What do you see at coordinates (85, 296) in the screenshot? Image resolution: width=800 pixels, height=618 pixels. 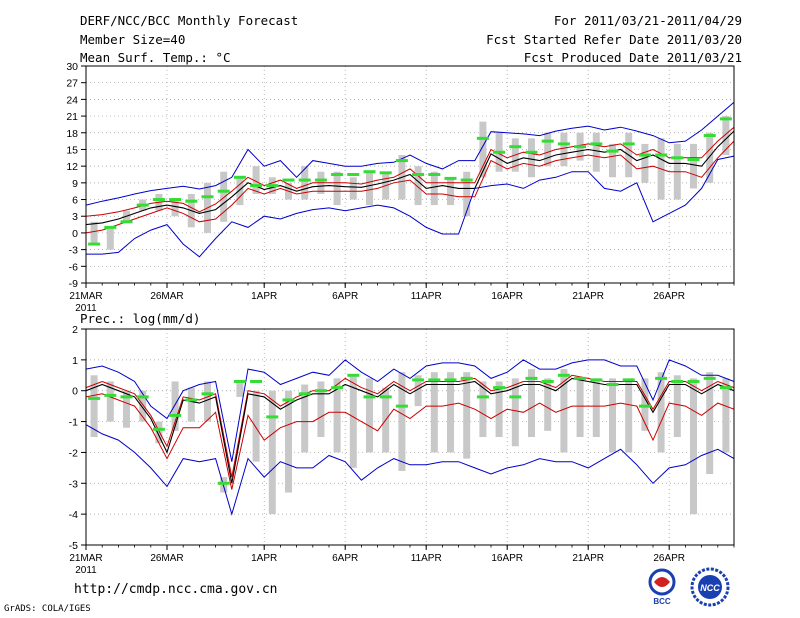 I see `temp-x-tick-label: 21MAR` at bounding box center [85, 296].